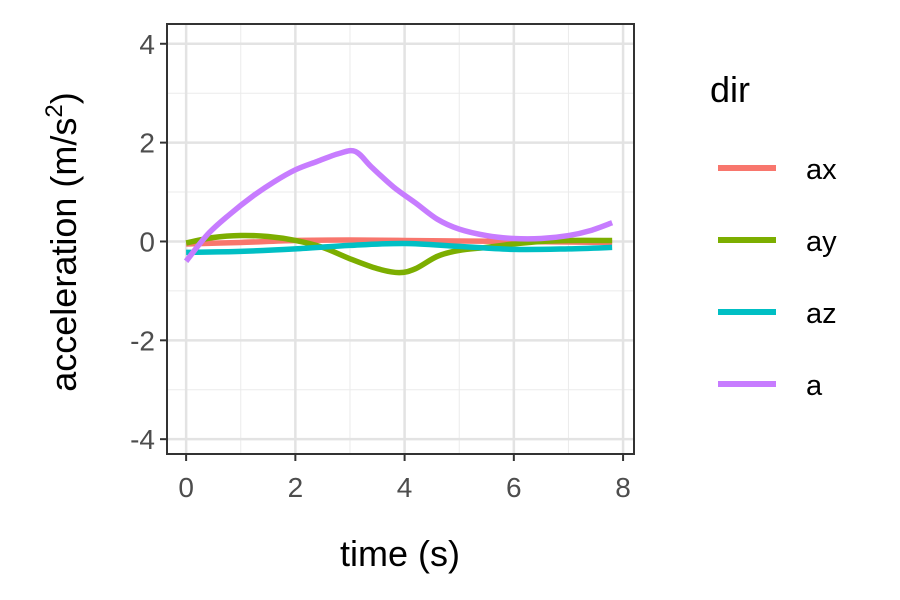  What do you see at coordinates (54, 110) in the screenshot?
I see `y-axis-title-superscript: 2` at bounding box center [54, 110].